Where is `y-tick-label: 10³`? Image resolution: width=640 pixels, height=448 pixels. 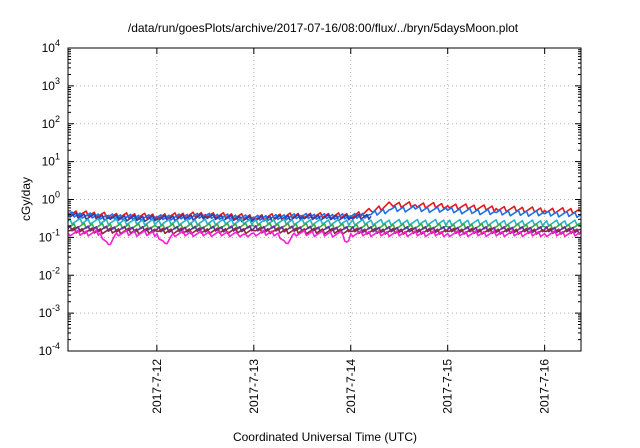 y-tick-label: 10³ is located at coordinates (51, 84).